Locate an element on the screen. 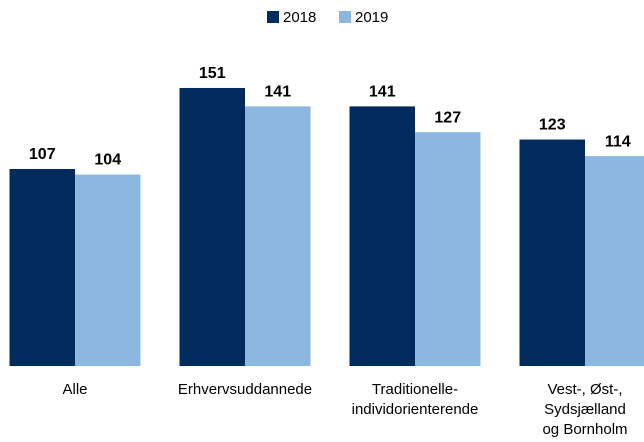 The image size is (644, 442). x-tick-label: Erhvervsuddannede is located at coordinates (245, 389).